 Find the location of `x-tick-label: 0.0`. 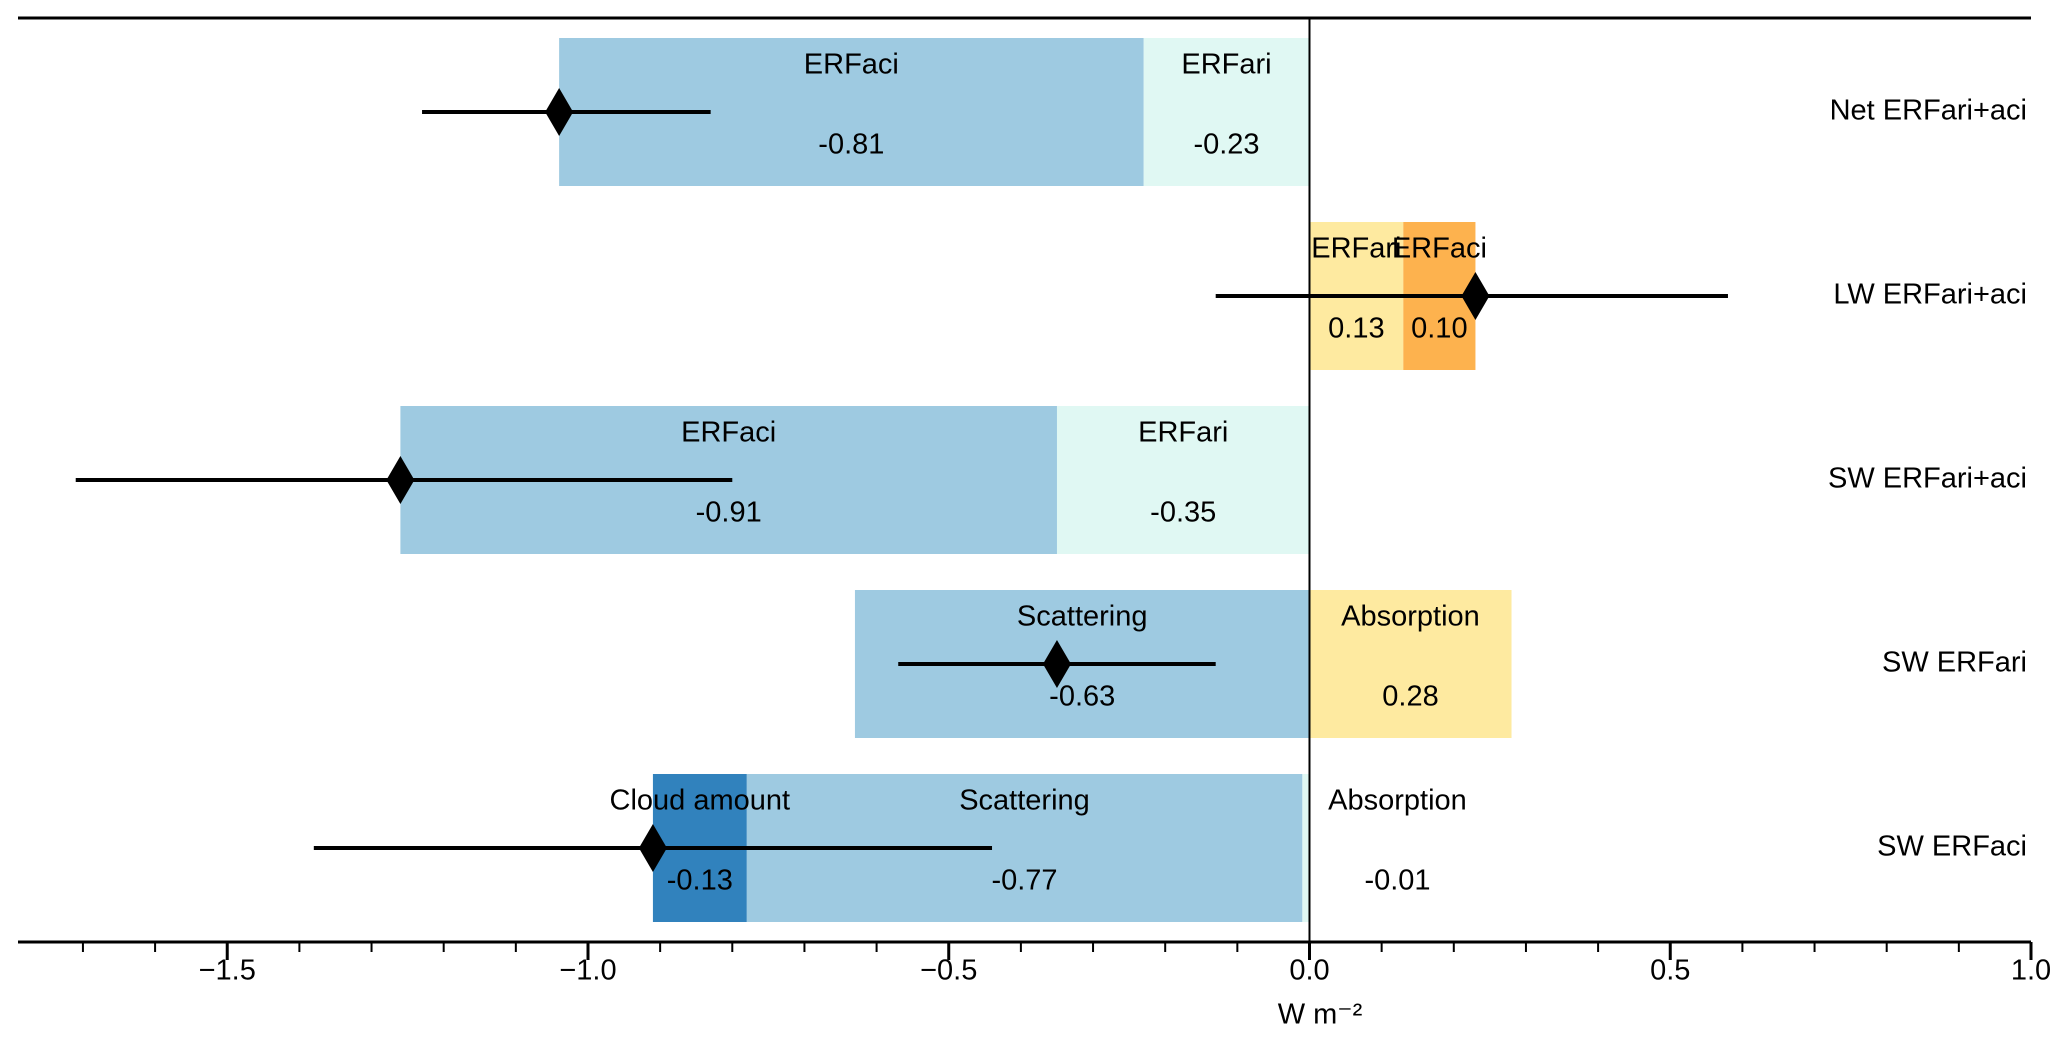

x-tick-label: 0.0 is located at coordinates (1309, 971).